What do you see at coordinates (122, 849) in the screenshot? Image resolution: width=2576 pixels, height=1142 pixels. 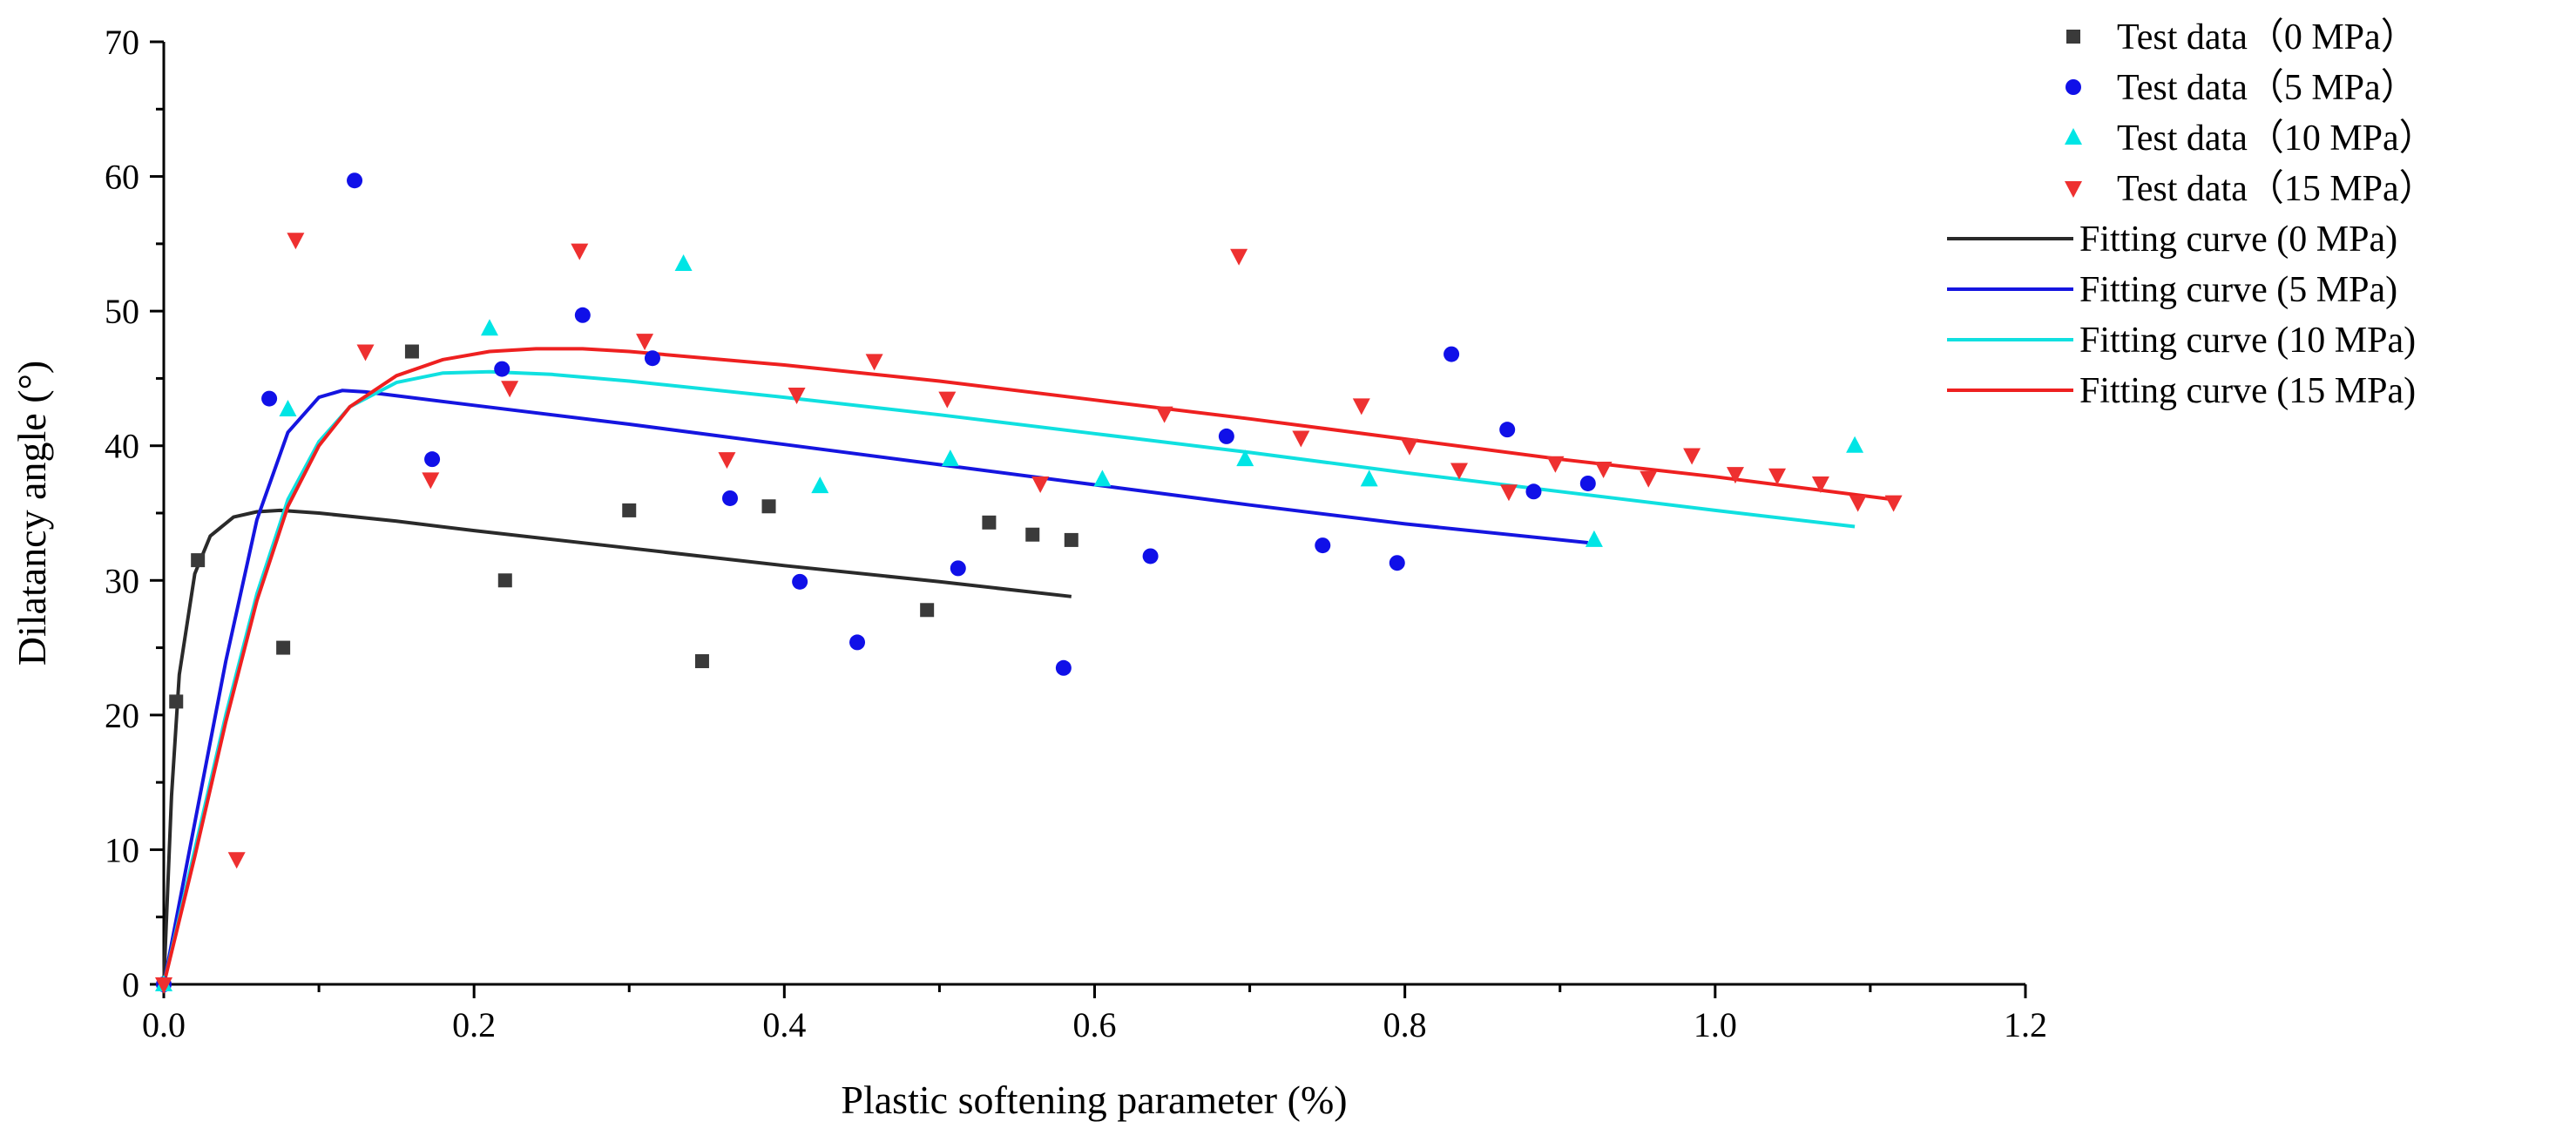 I see `y-tick-label-1: 10` at bounding box center [122, 849].